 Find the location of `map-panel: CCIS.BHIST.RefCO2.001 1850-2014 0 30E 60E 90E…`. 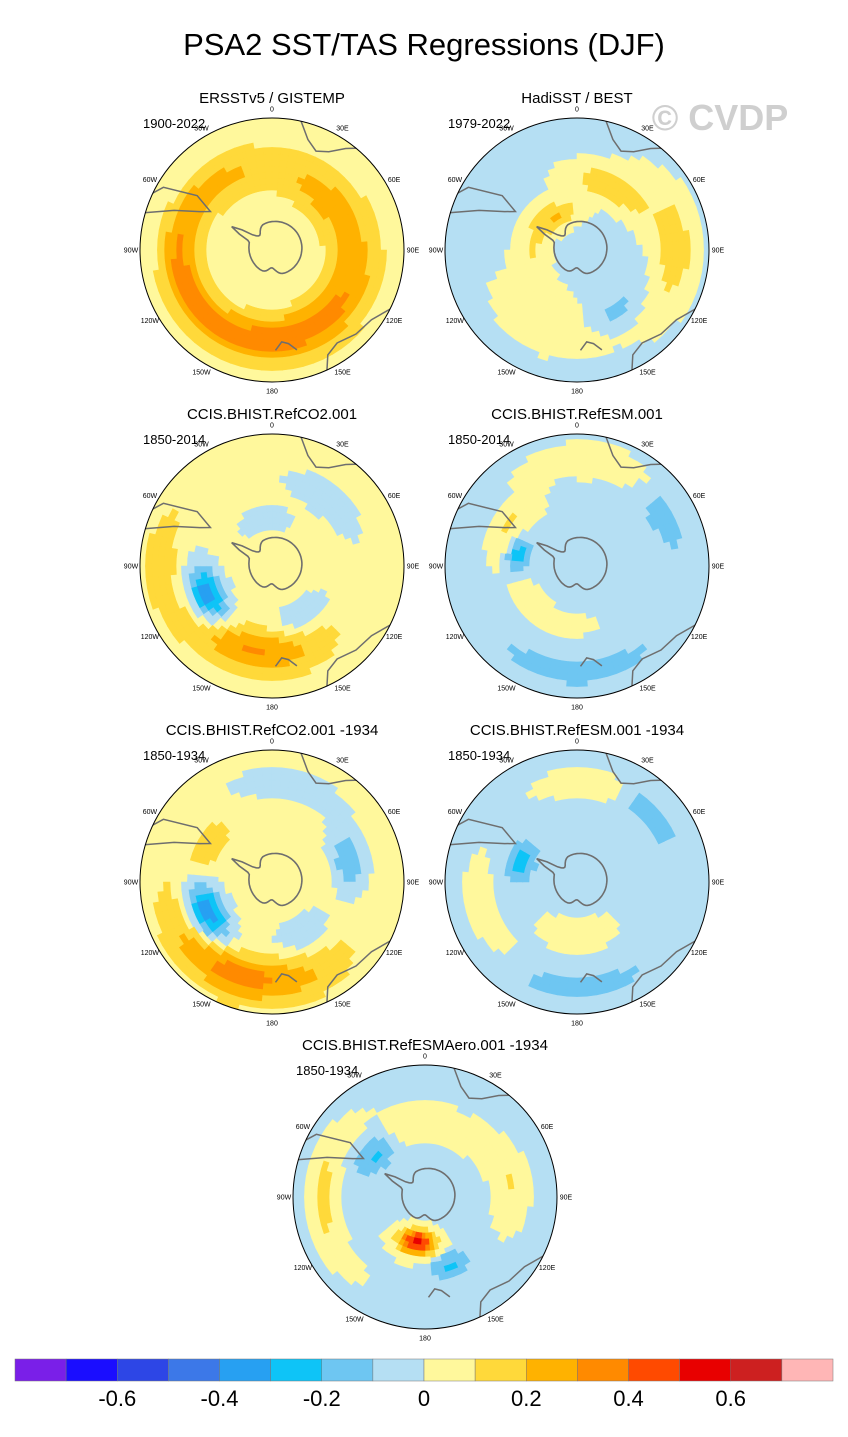

map-panel: CCIS.BHIST.RefCO2.001 1850-2014 0 30E 60E 90E… is located at coordinates (272, 559).